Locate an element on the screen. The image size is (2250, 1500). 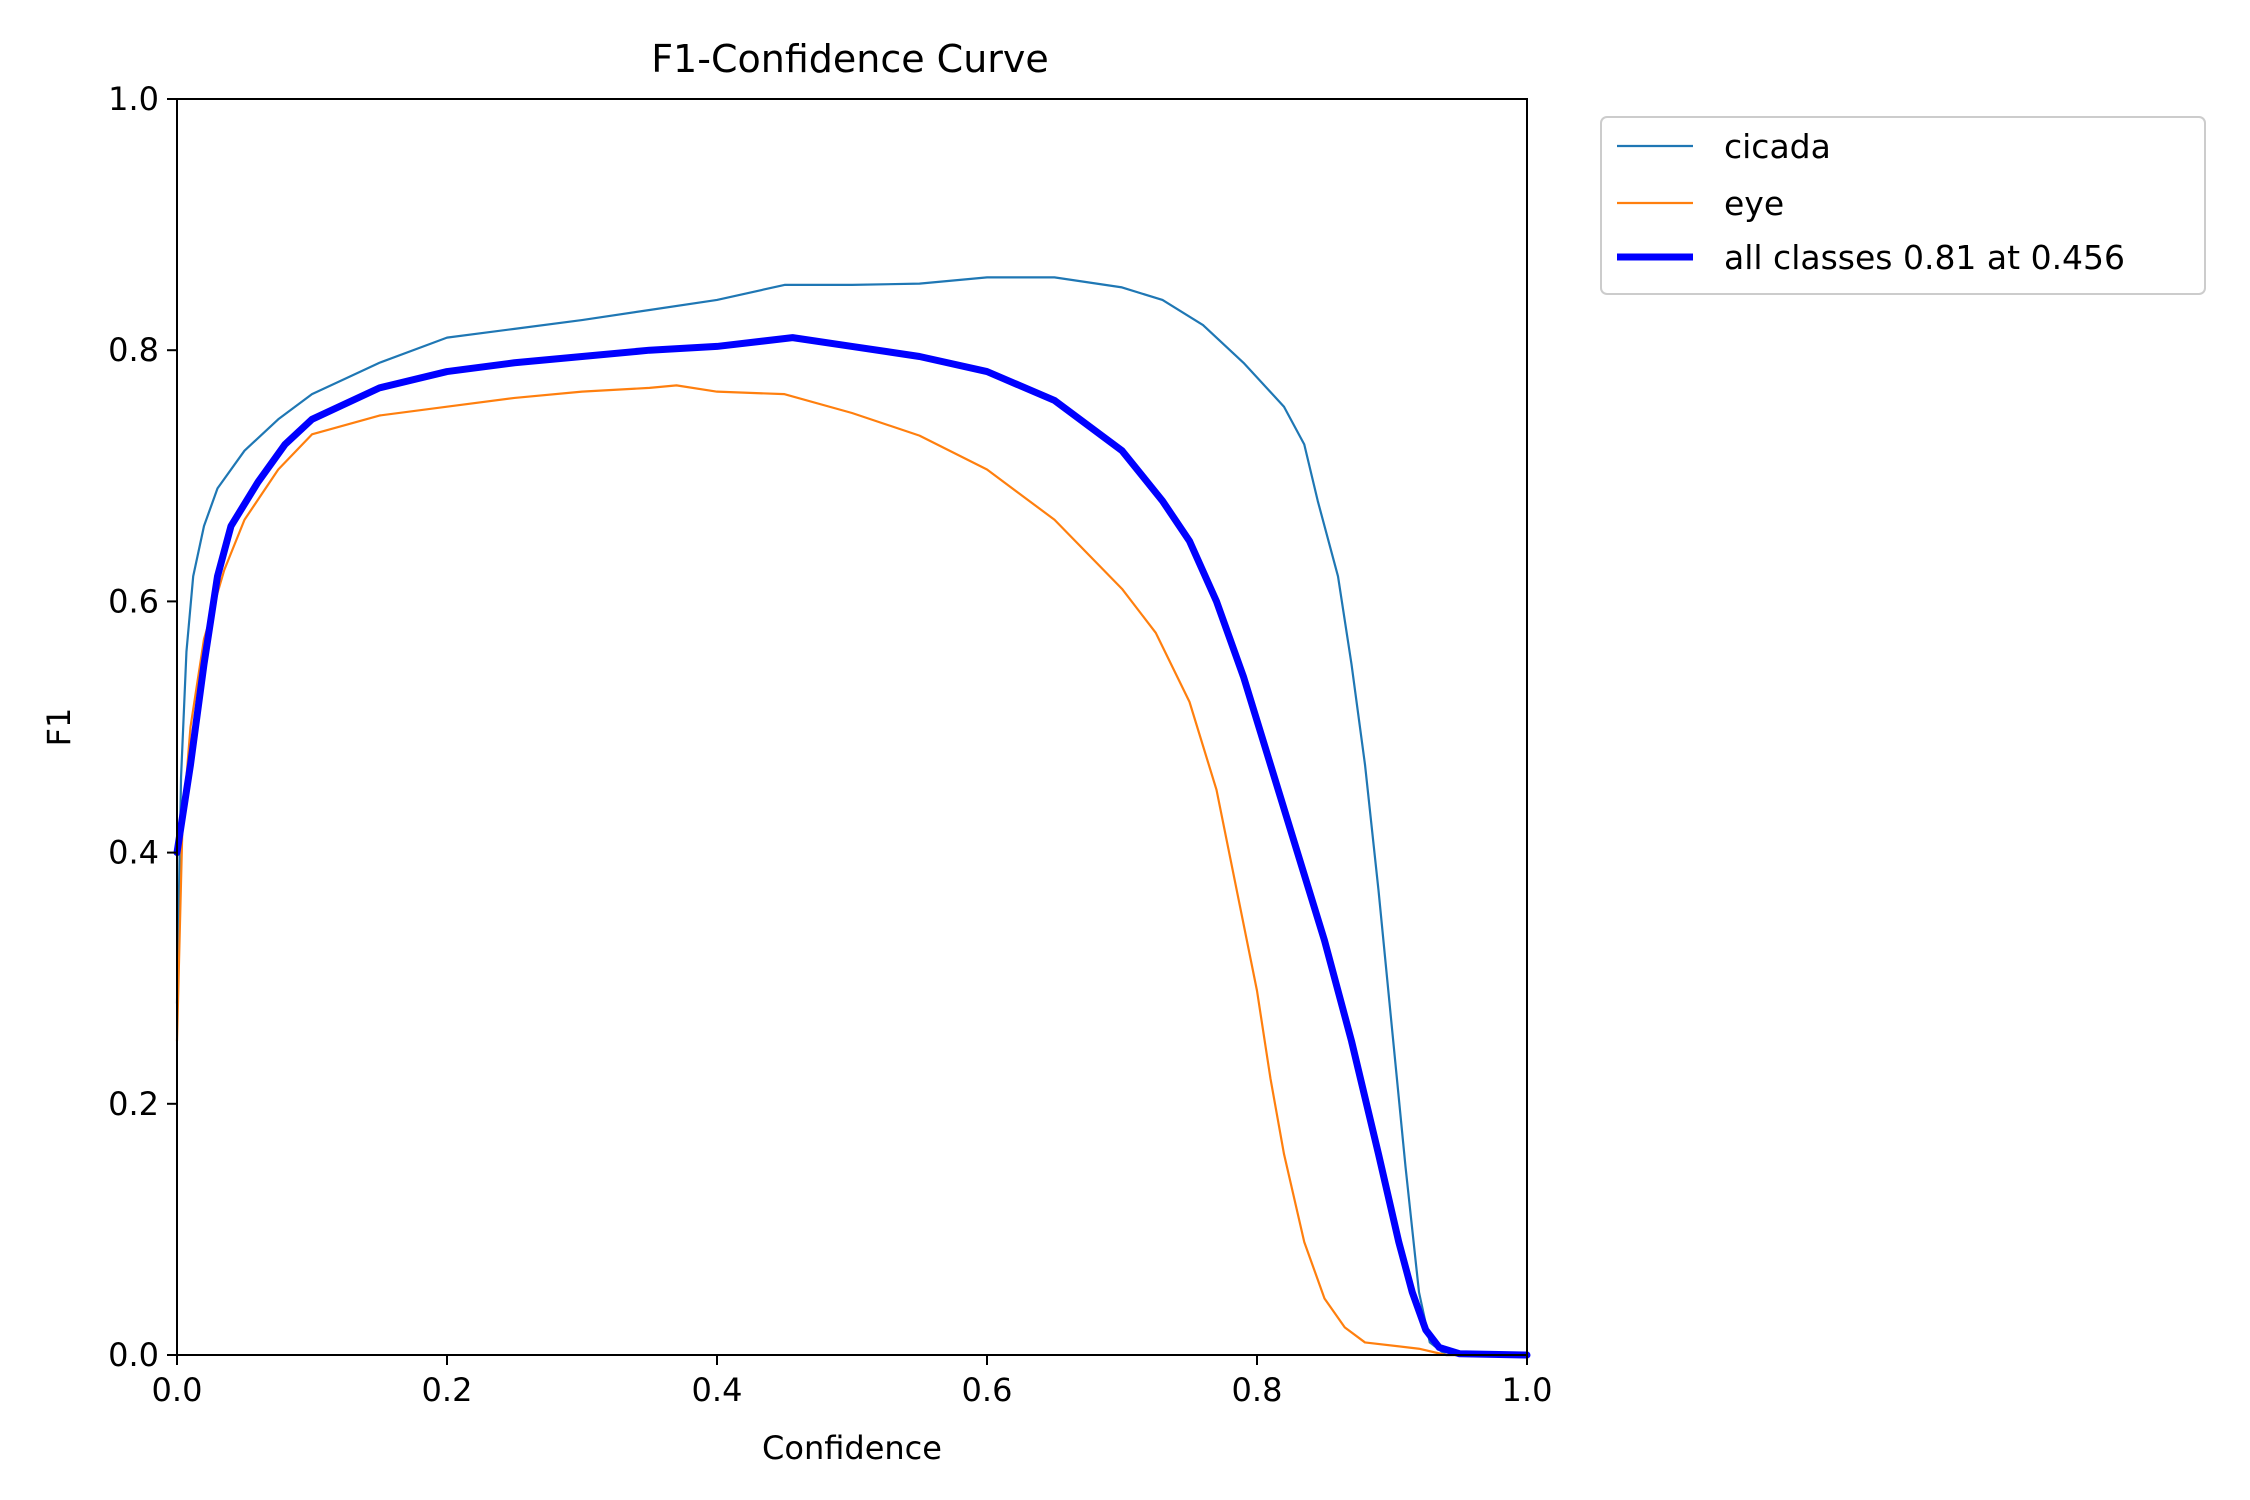
legend-label-cicada: cicada is located at coordinates (1777, 146).